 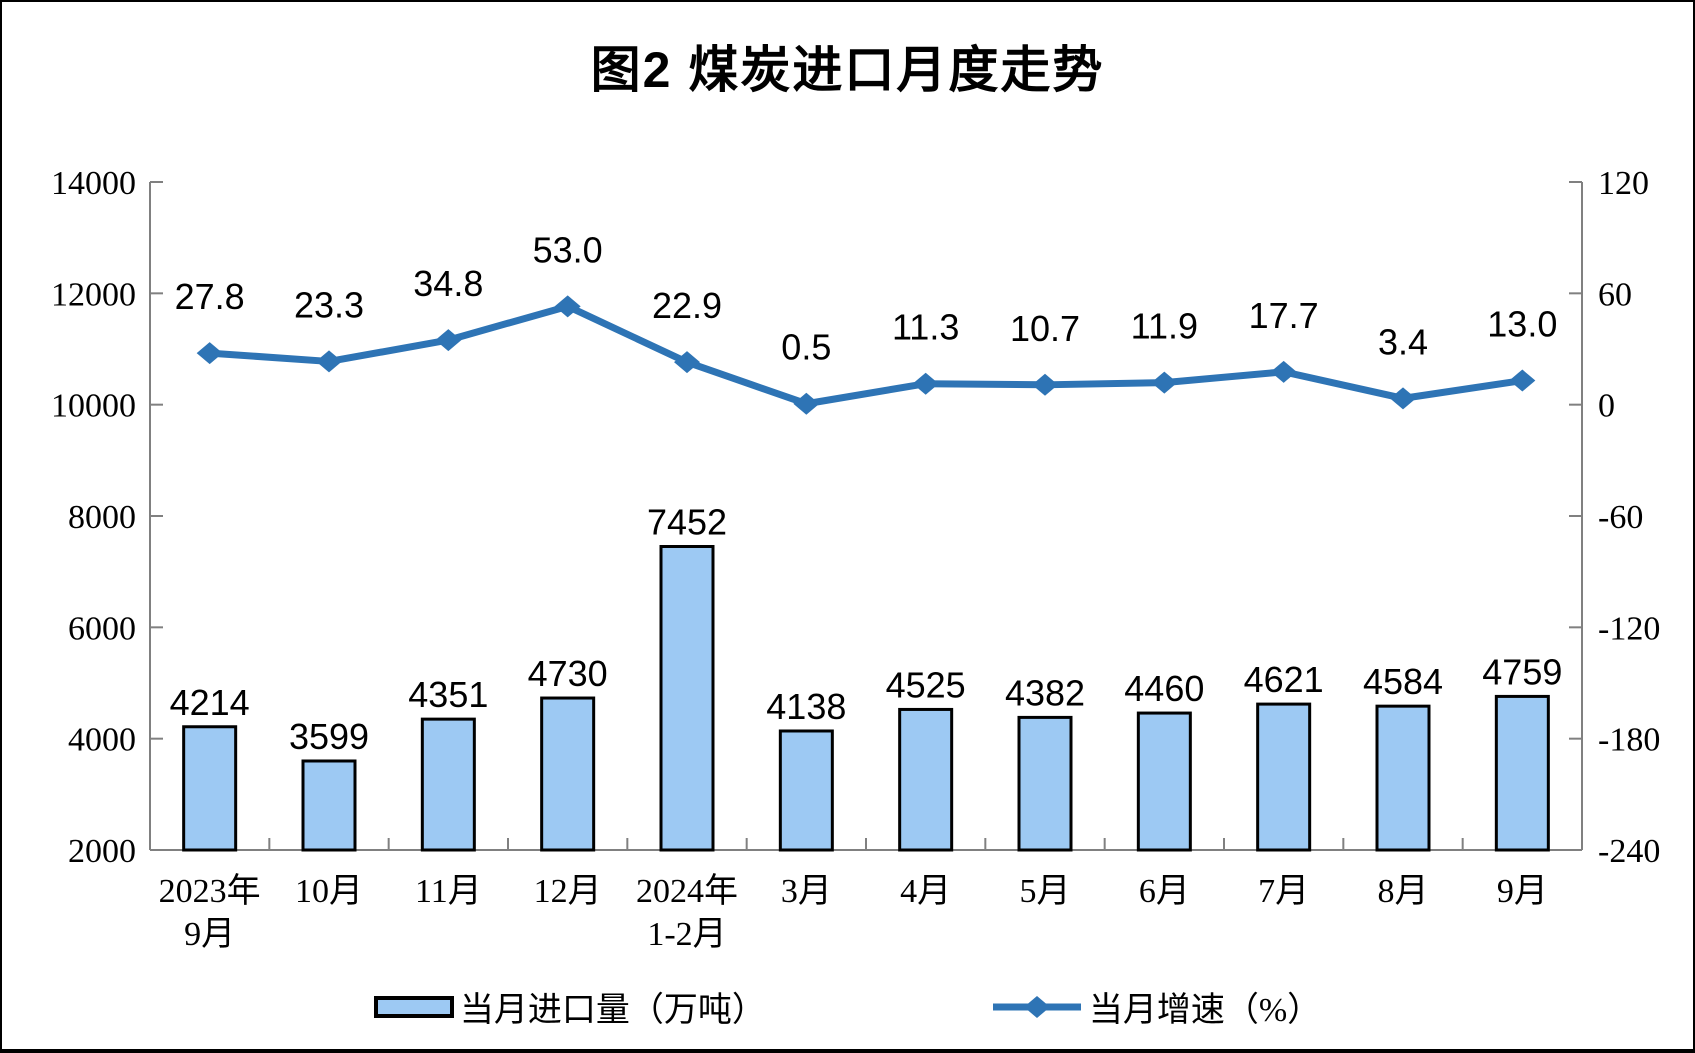 What do you see at coordinates (448, 694) in the screenshot?
I see `bar-value-label: 4351` at bounding box center [448, 694].